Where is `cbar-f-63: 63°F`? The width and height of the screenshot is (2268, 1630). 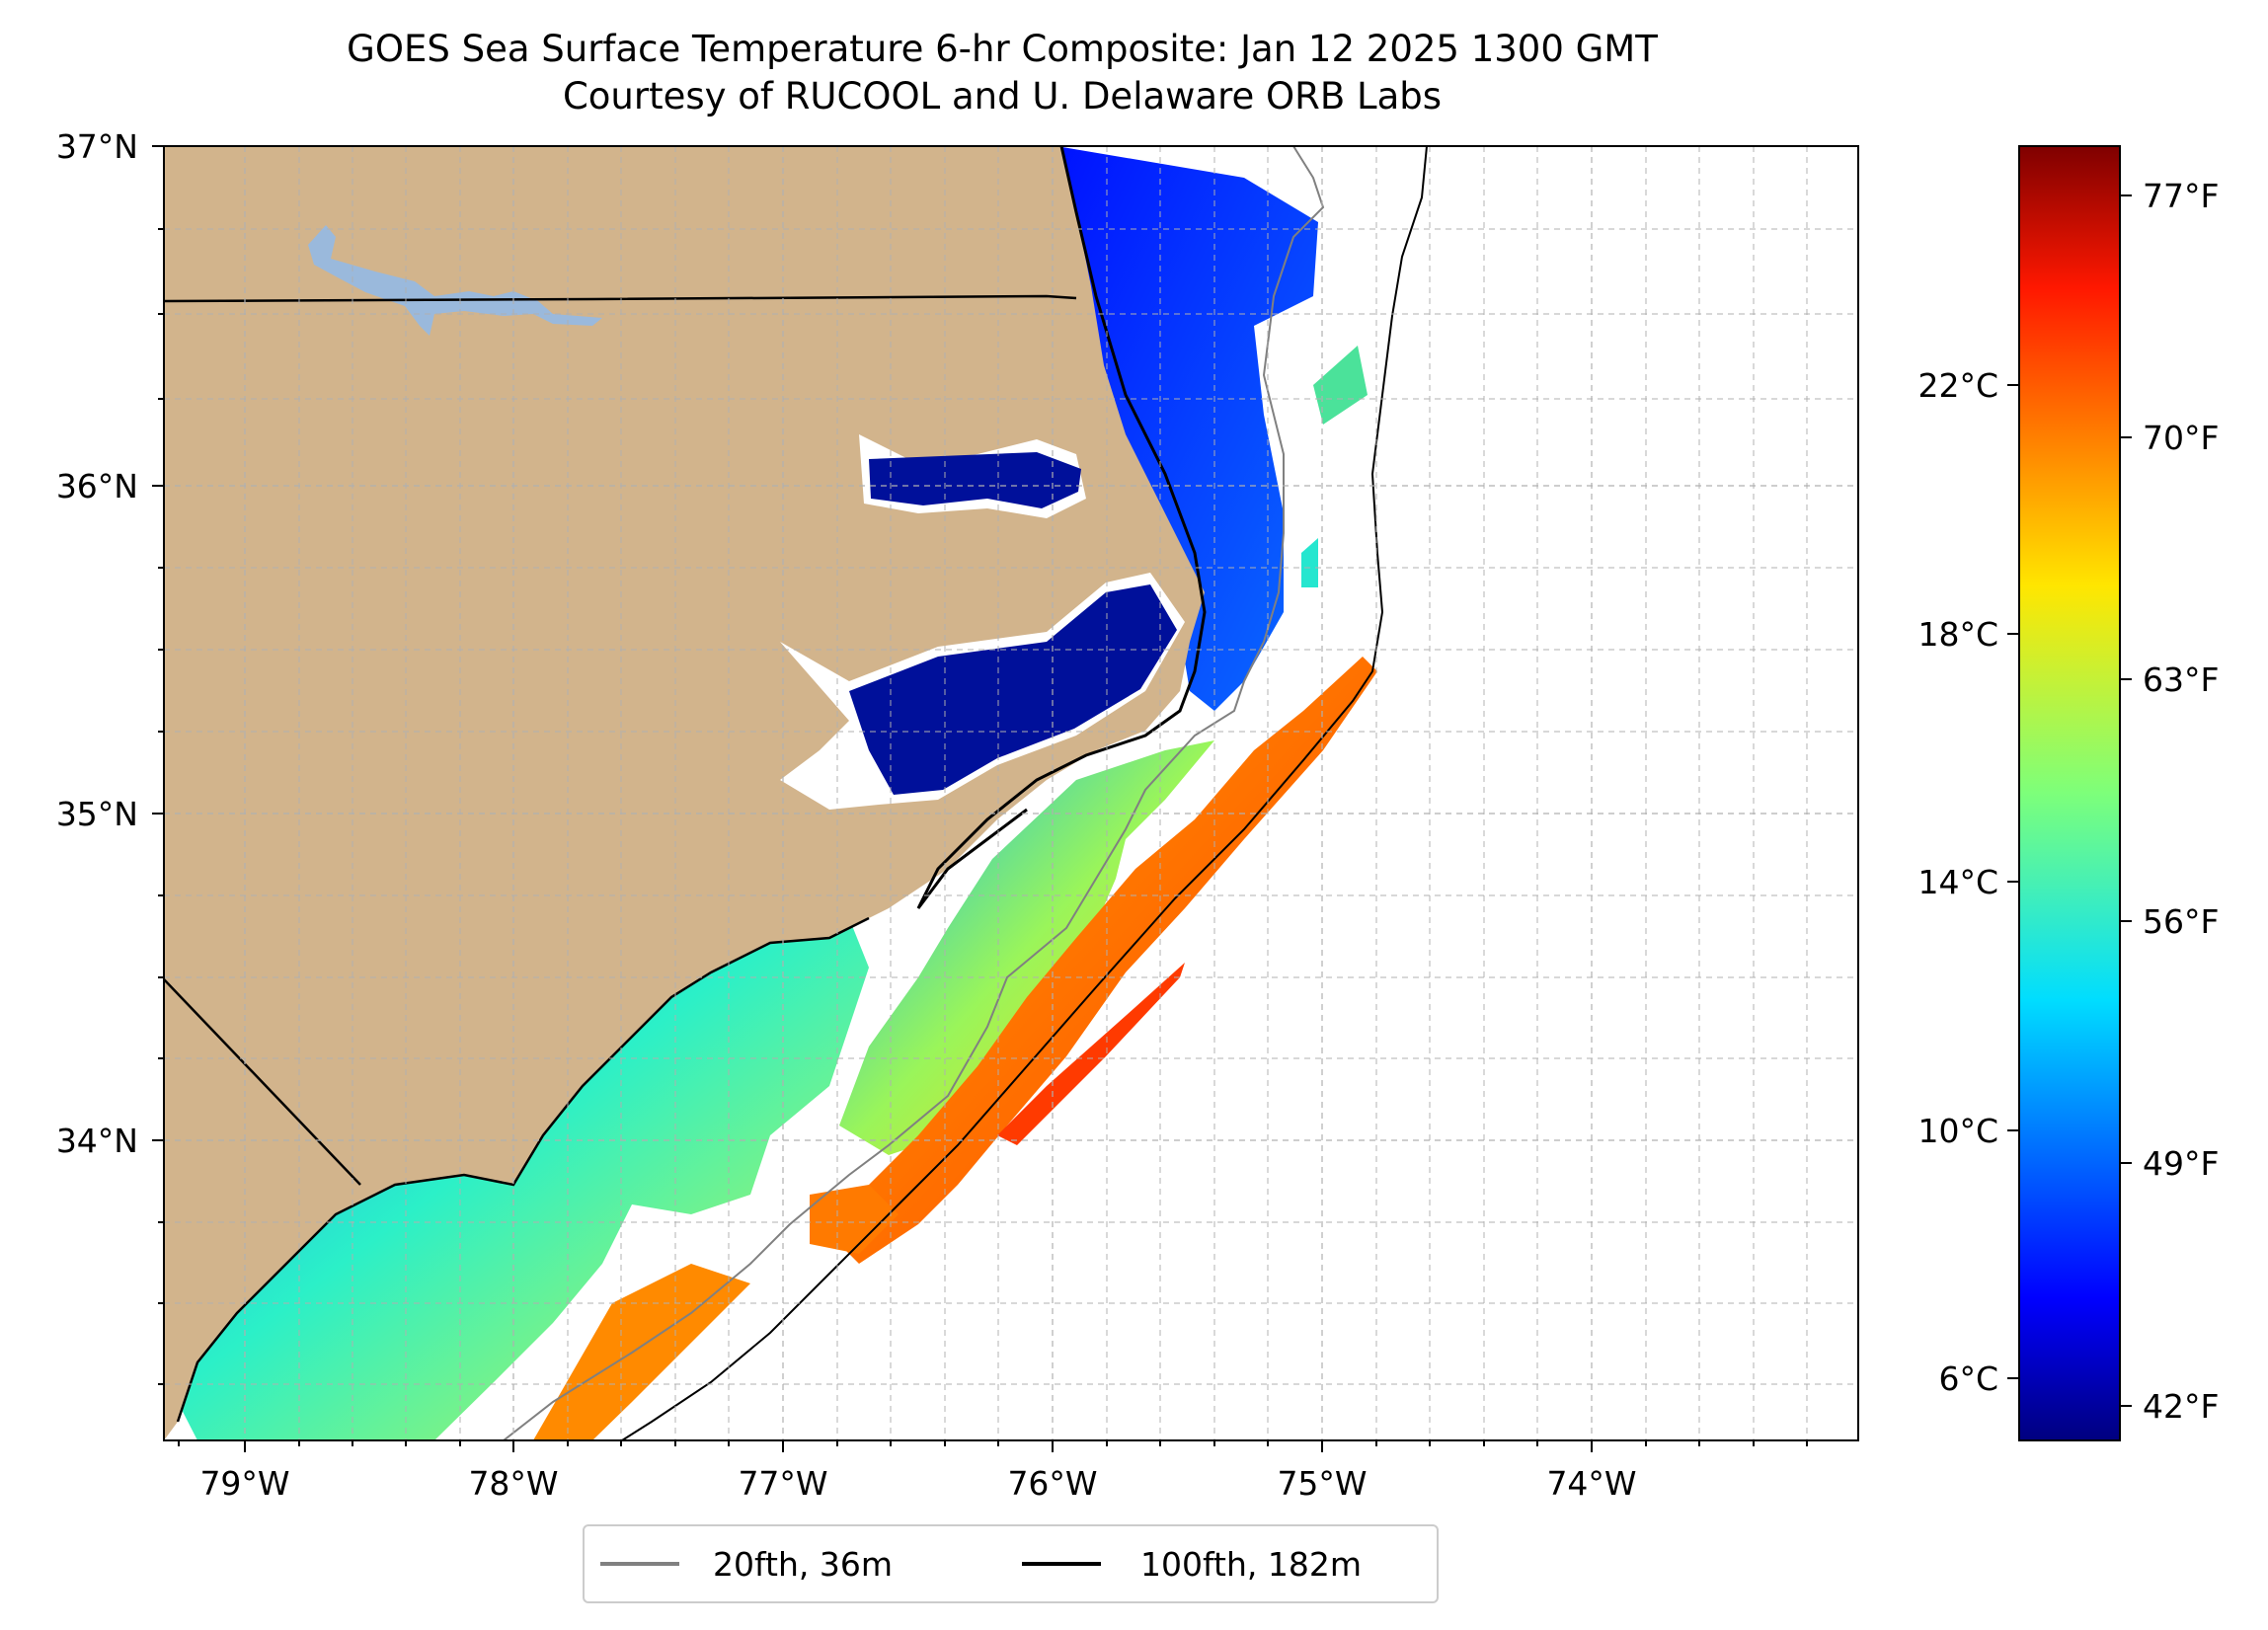 cbar-f-63: 63°F is located at coordinates (2181, 679).